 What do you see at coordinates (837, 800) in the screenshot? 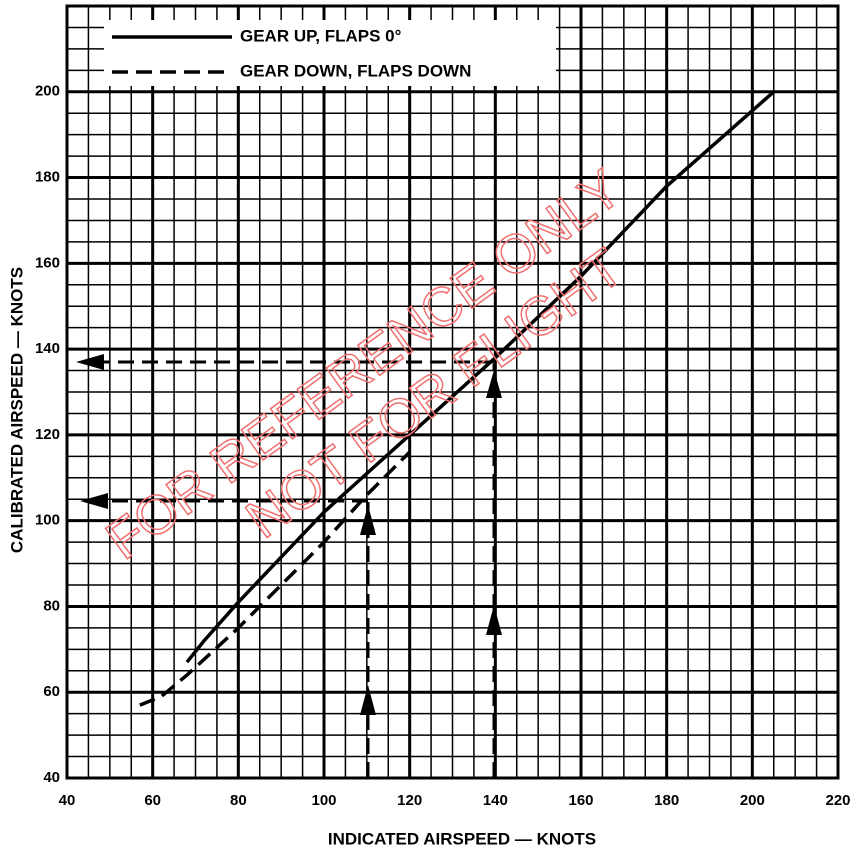
I see `x-tick-label: 220` at bounding box center [837, 800].